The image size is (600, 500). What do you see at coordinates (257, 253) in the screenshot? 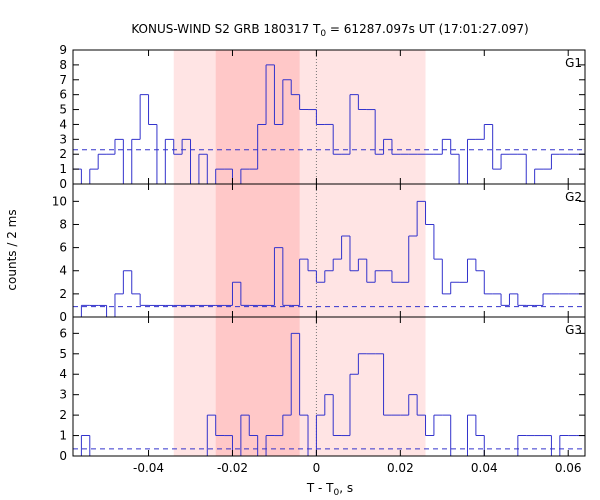
I see `peak-region` at bounding box center [257, 253].